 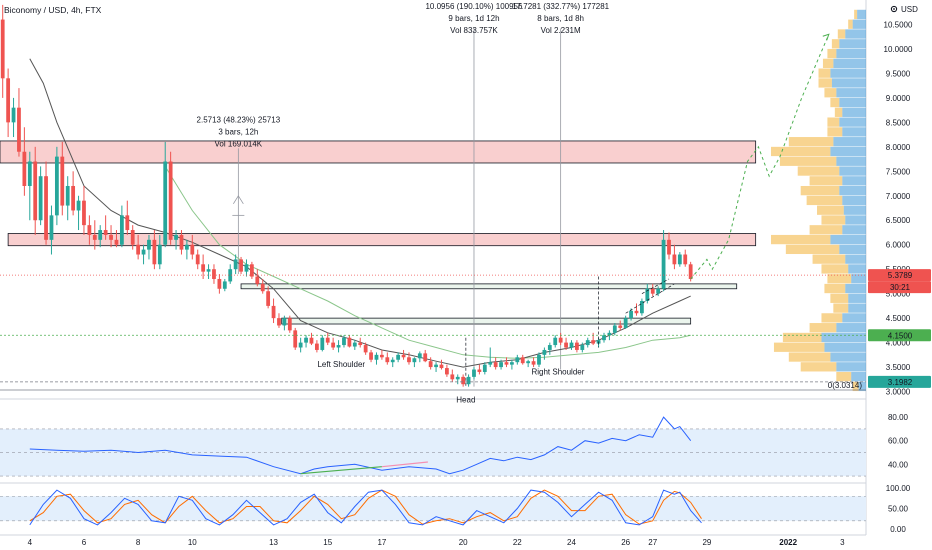 What do you see at coordinates (437, 542) in the screenshot?
I see `time-axis: 4 6 8 10 13 15 17 20 22 24 26 27 29 2022 3` at bounding box center [437, 542].